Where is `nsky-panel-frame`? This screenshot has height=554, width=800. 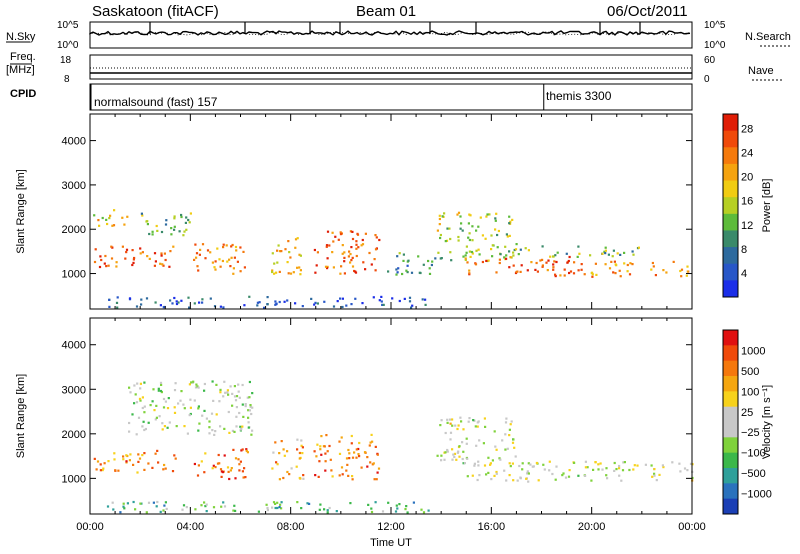
nsky-panel-frame is located at coordinates (391, 35).